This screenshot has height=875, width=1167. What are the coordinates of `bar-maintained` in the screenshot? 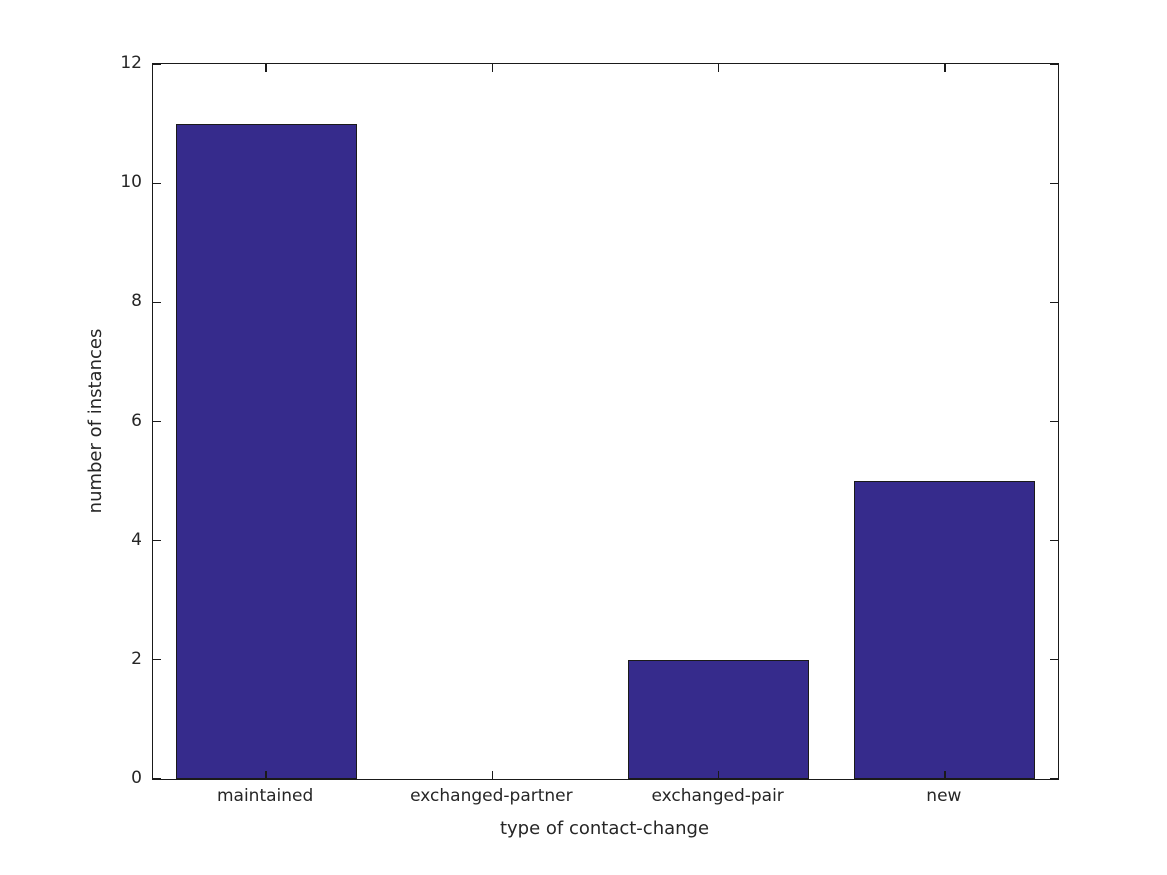 It's located at (266, 451).